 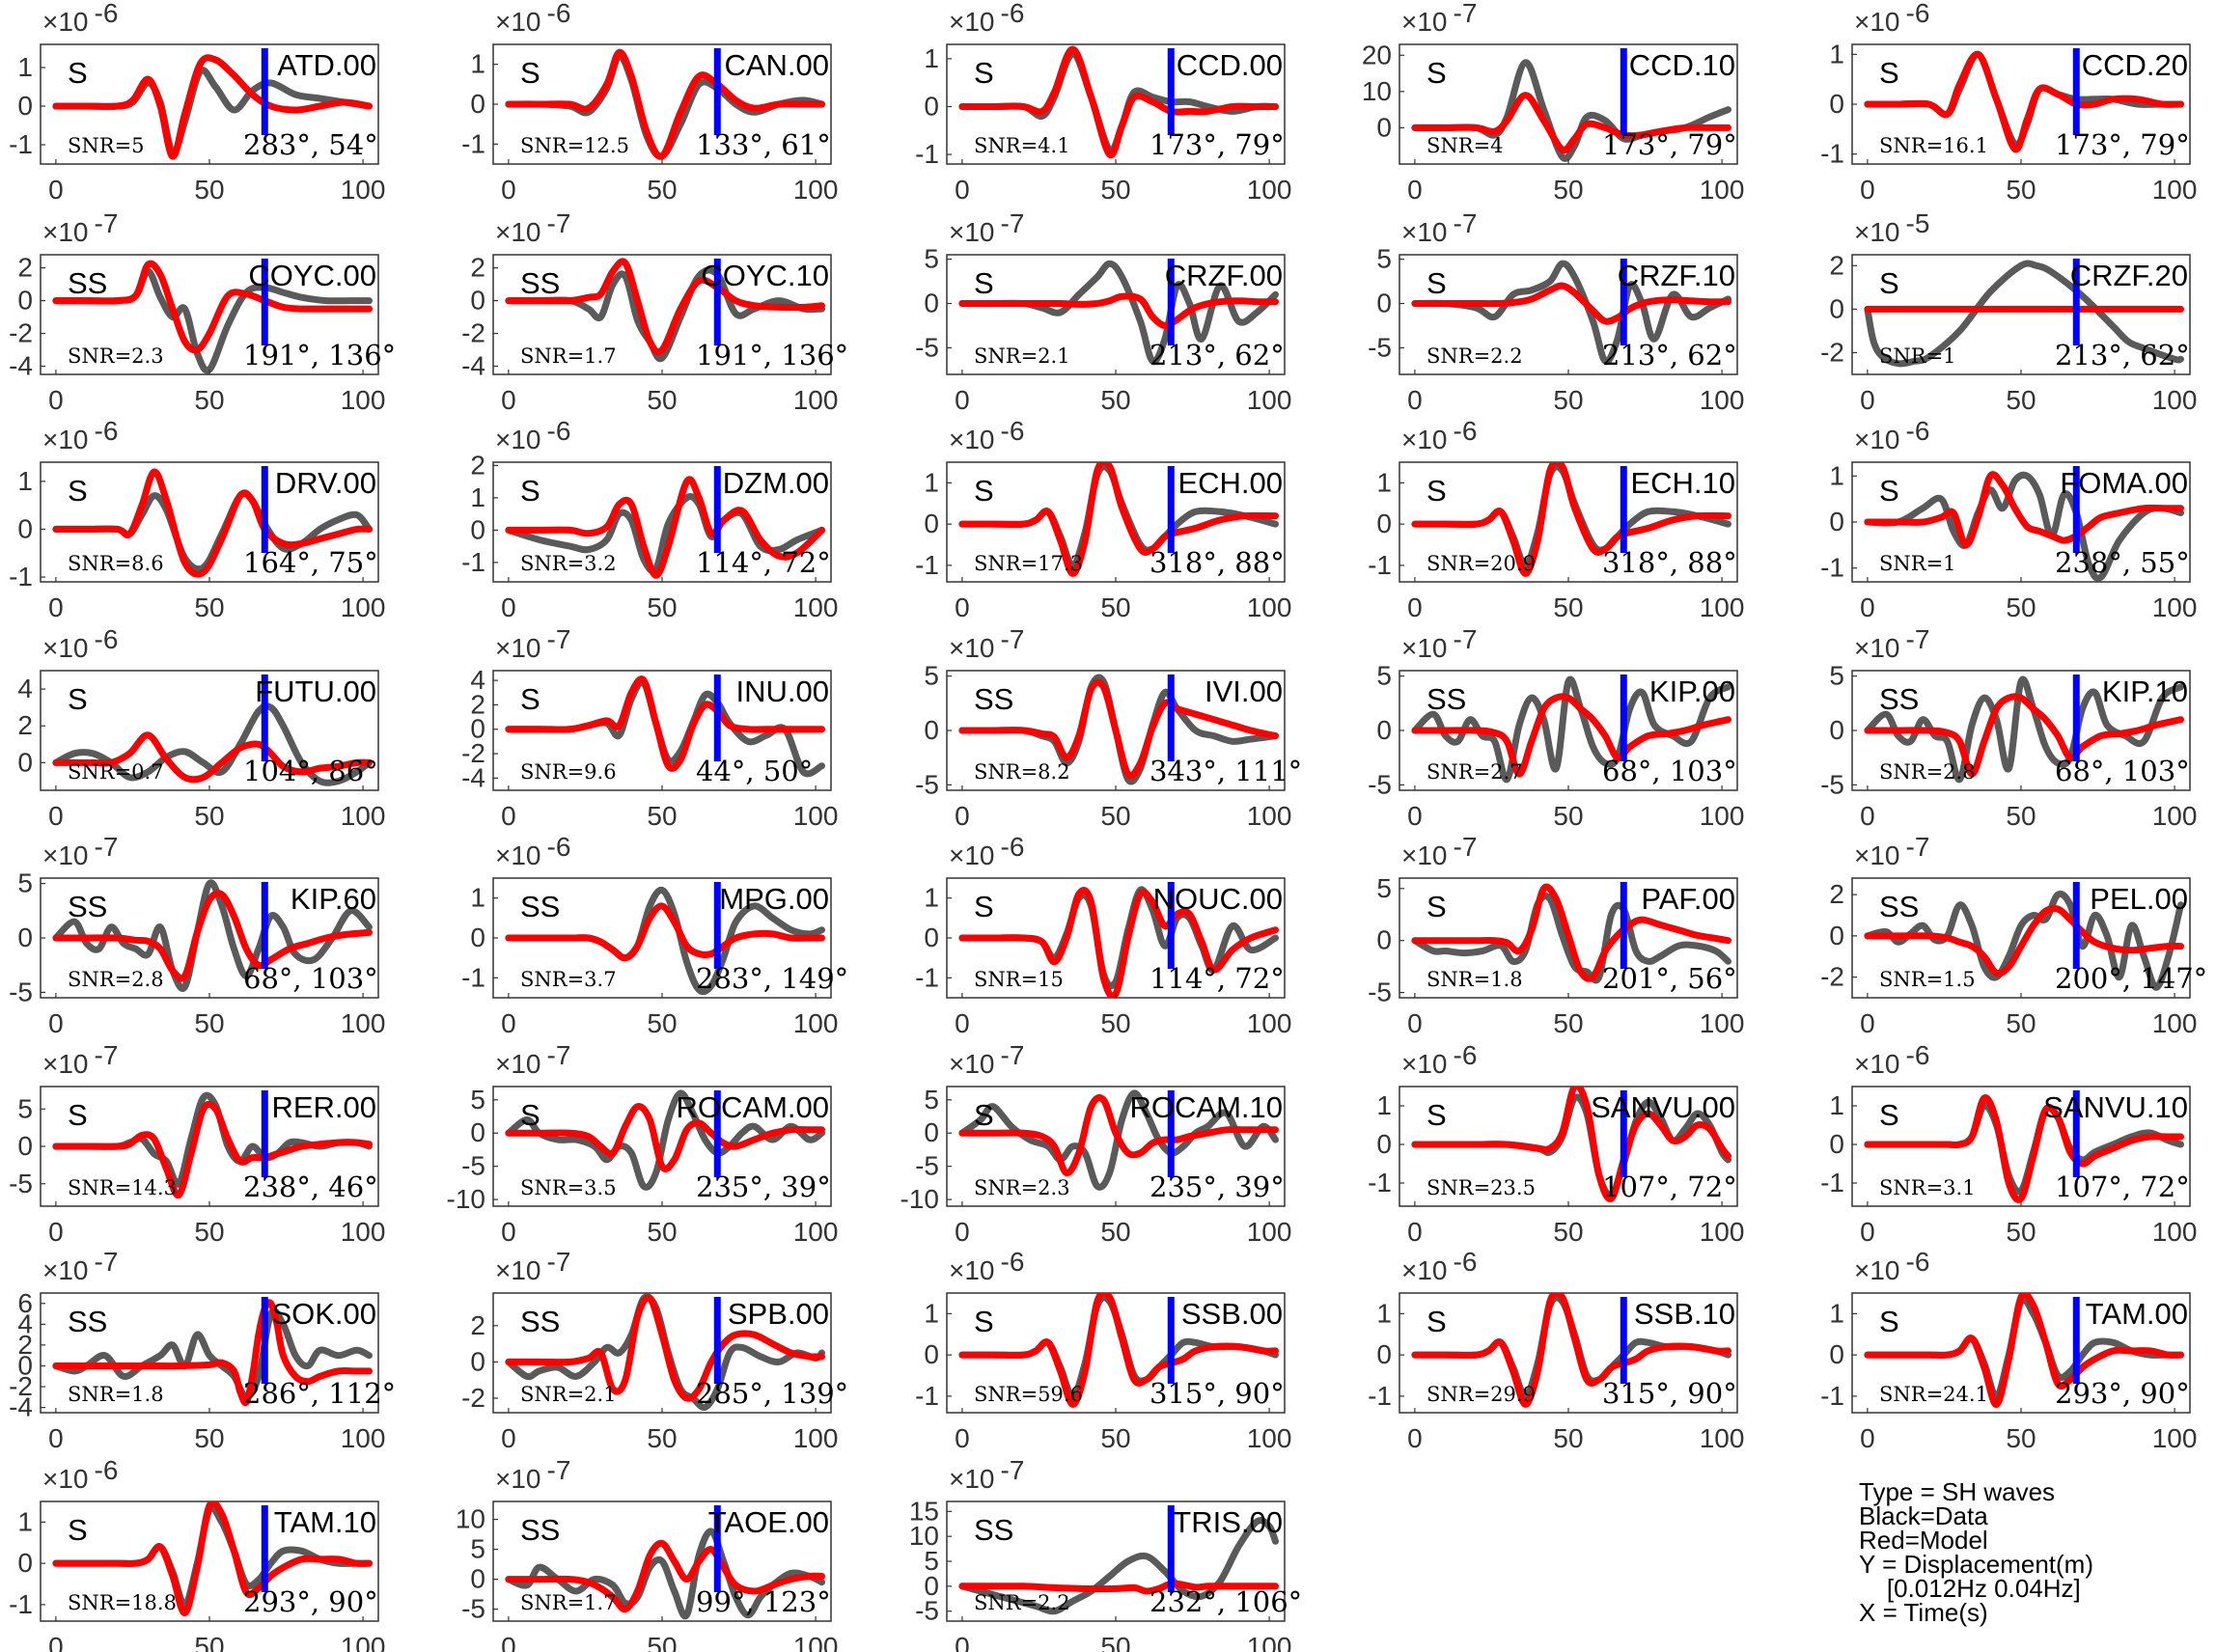 I want to click on y-tick-label: -10, so click(x=919, y=1199).